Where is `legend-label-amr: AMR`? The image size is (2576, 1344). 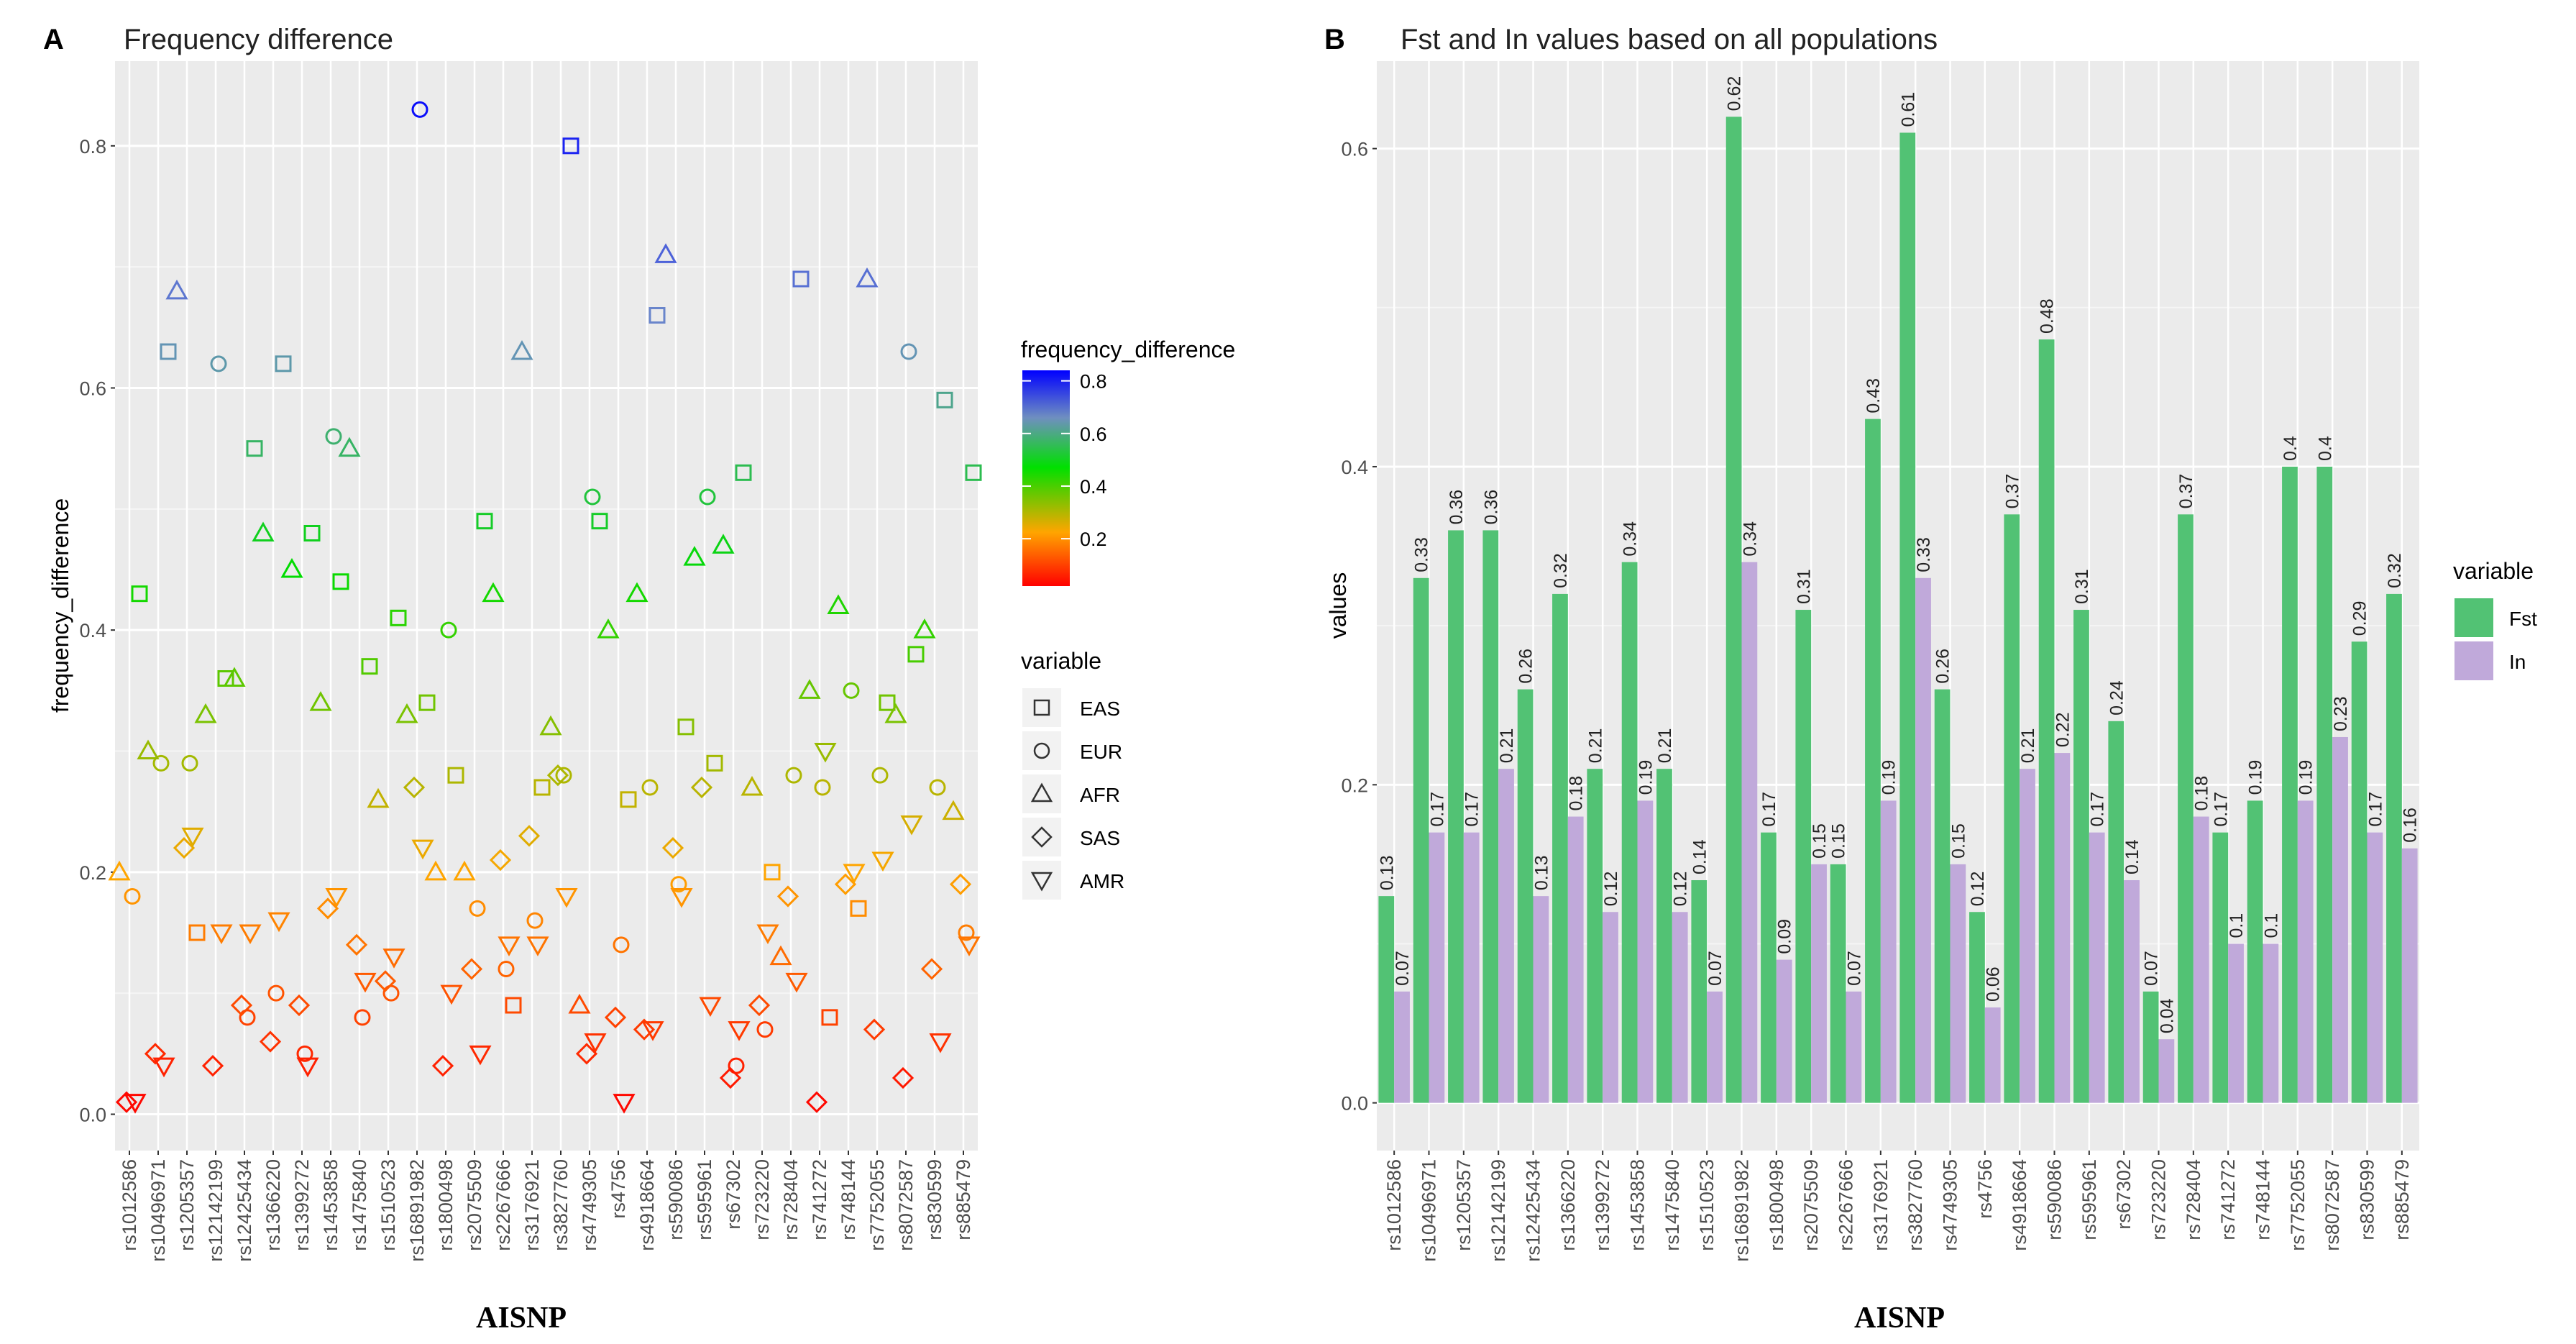 legend-label-amr: AMR is located at coordinates (1102, 881).